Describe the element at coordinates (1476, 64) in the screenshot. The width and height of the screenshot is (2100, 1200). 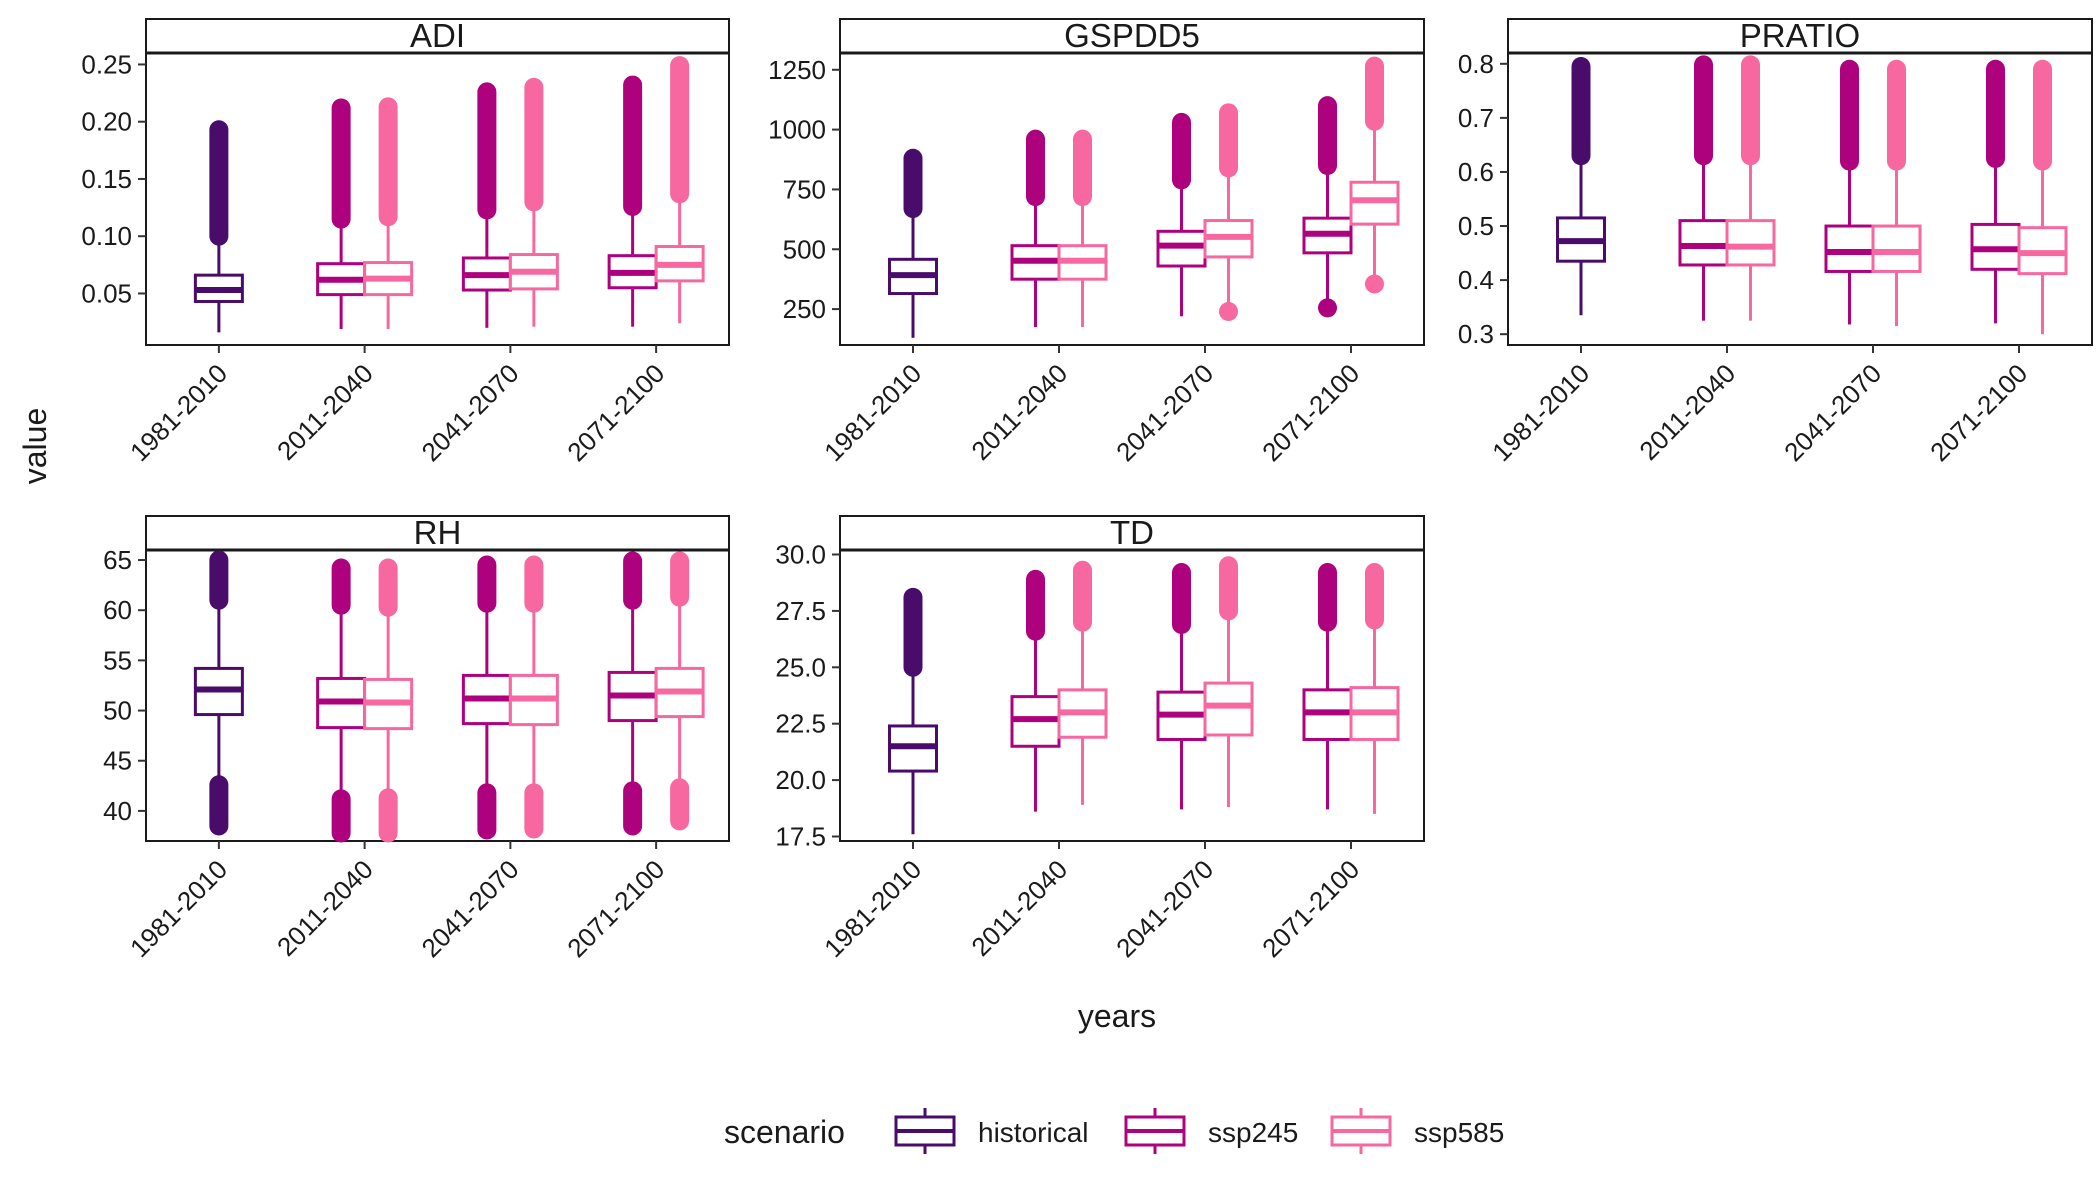
I see `y-tick-label: 0.8` at that location.